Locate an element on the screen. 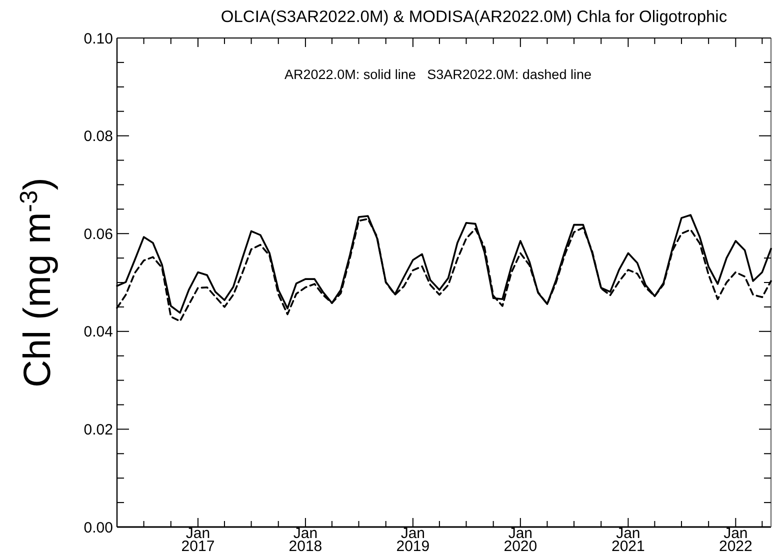 This screenshot has height=557, width=777. x-tick-label: Jan 2018 is located at coordinates (305, 540).